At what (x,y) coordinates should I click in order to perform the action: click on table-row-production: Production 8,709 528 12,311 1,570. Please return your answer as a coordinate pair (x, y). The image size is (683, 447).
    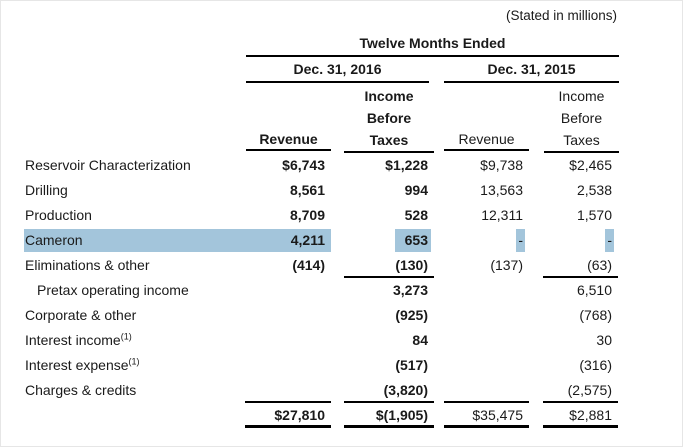
    Looking at the image, I should click on (341, 215).